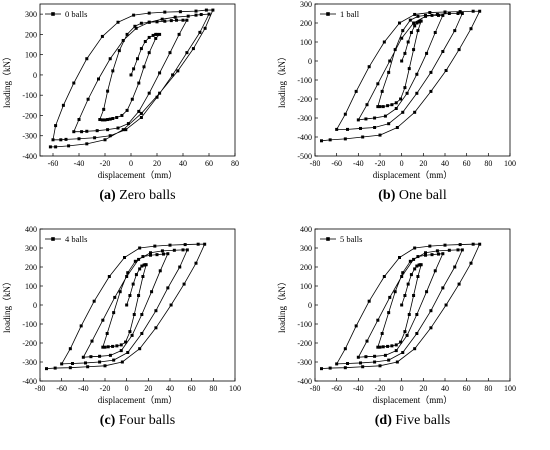 This screenshot has width=550, height=450. I want to click on y-tick-label: 100, so click(31, 55).